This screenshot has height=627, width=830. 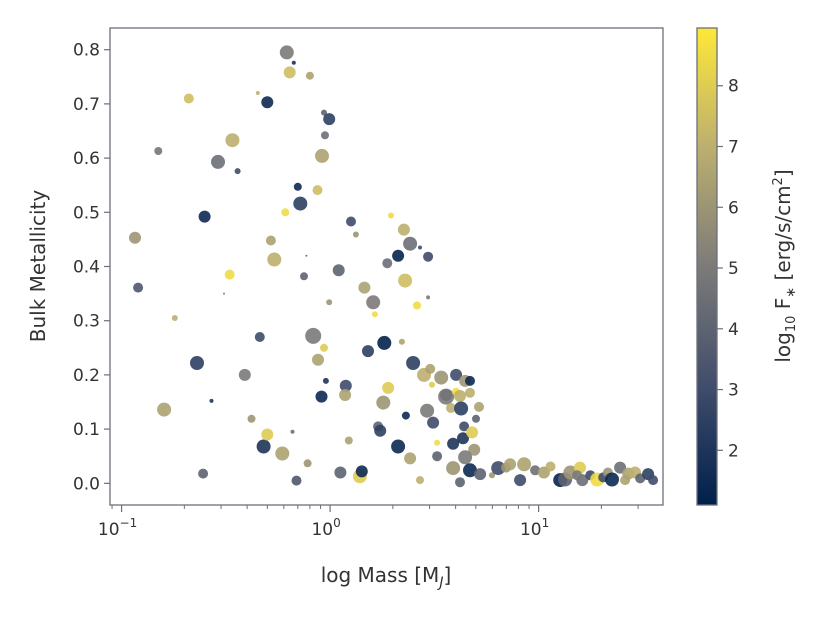 What do you see at coordinates (386, 577) in the screenshot?
I see `x-axis-label: log Mass [MJ]` at bounding box center [386, 577].